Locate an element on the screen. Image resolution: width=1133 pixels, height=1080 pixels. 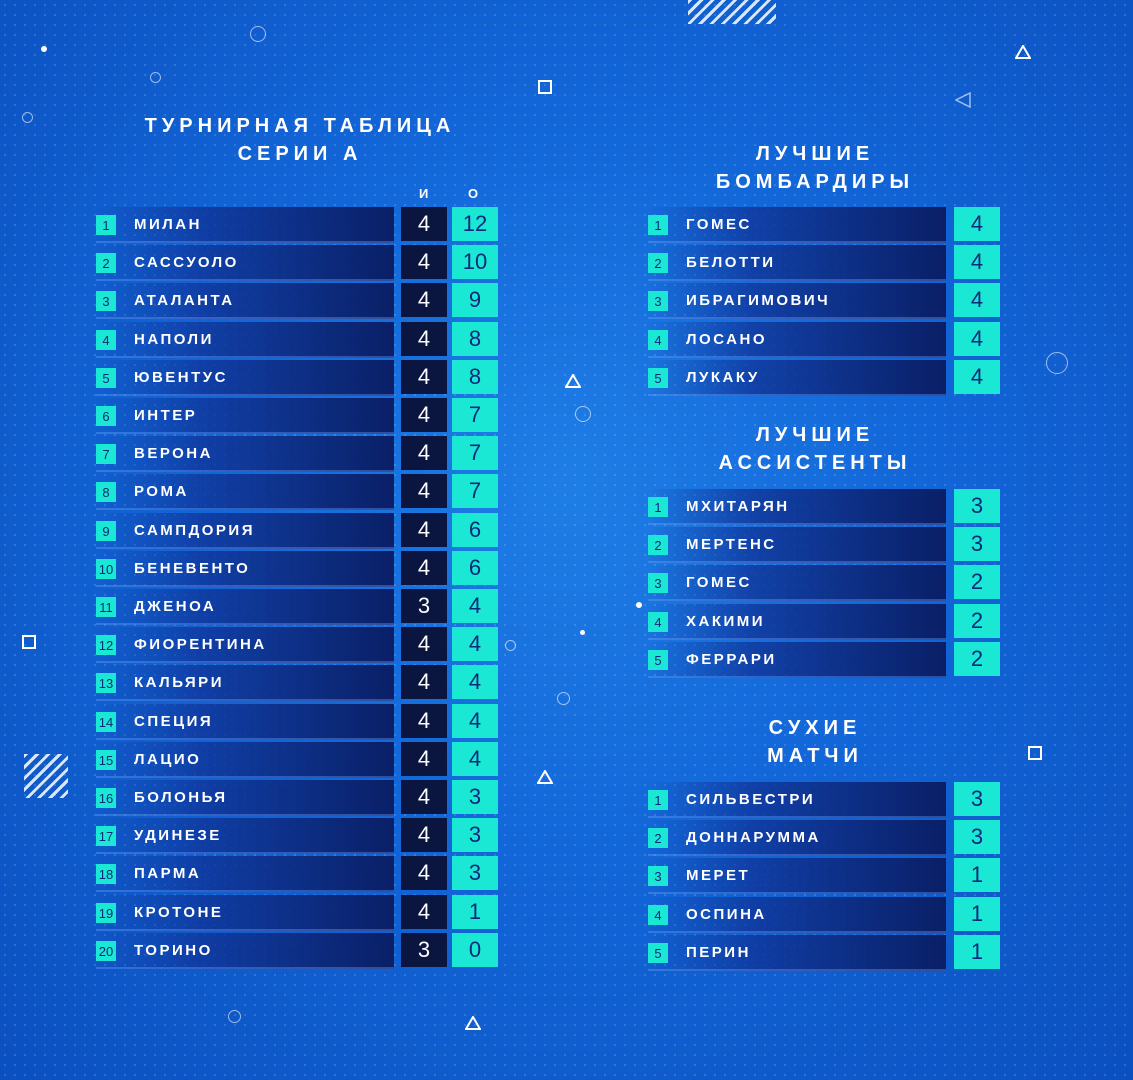
position-badge: 2 is located at coordinates (658, 263).